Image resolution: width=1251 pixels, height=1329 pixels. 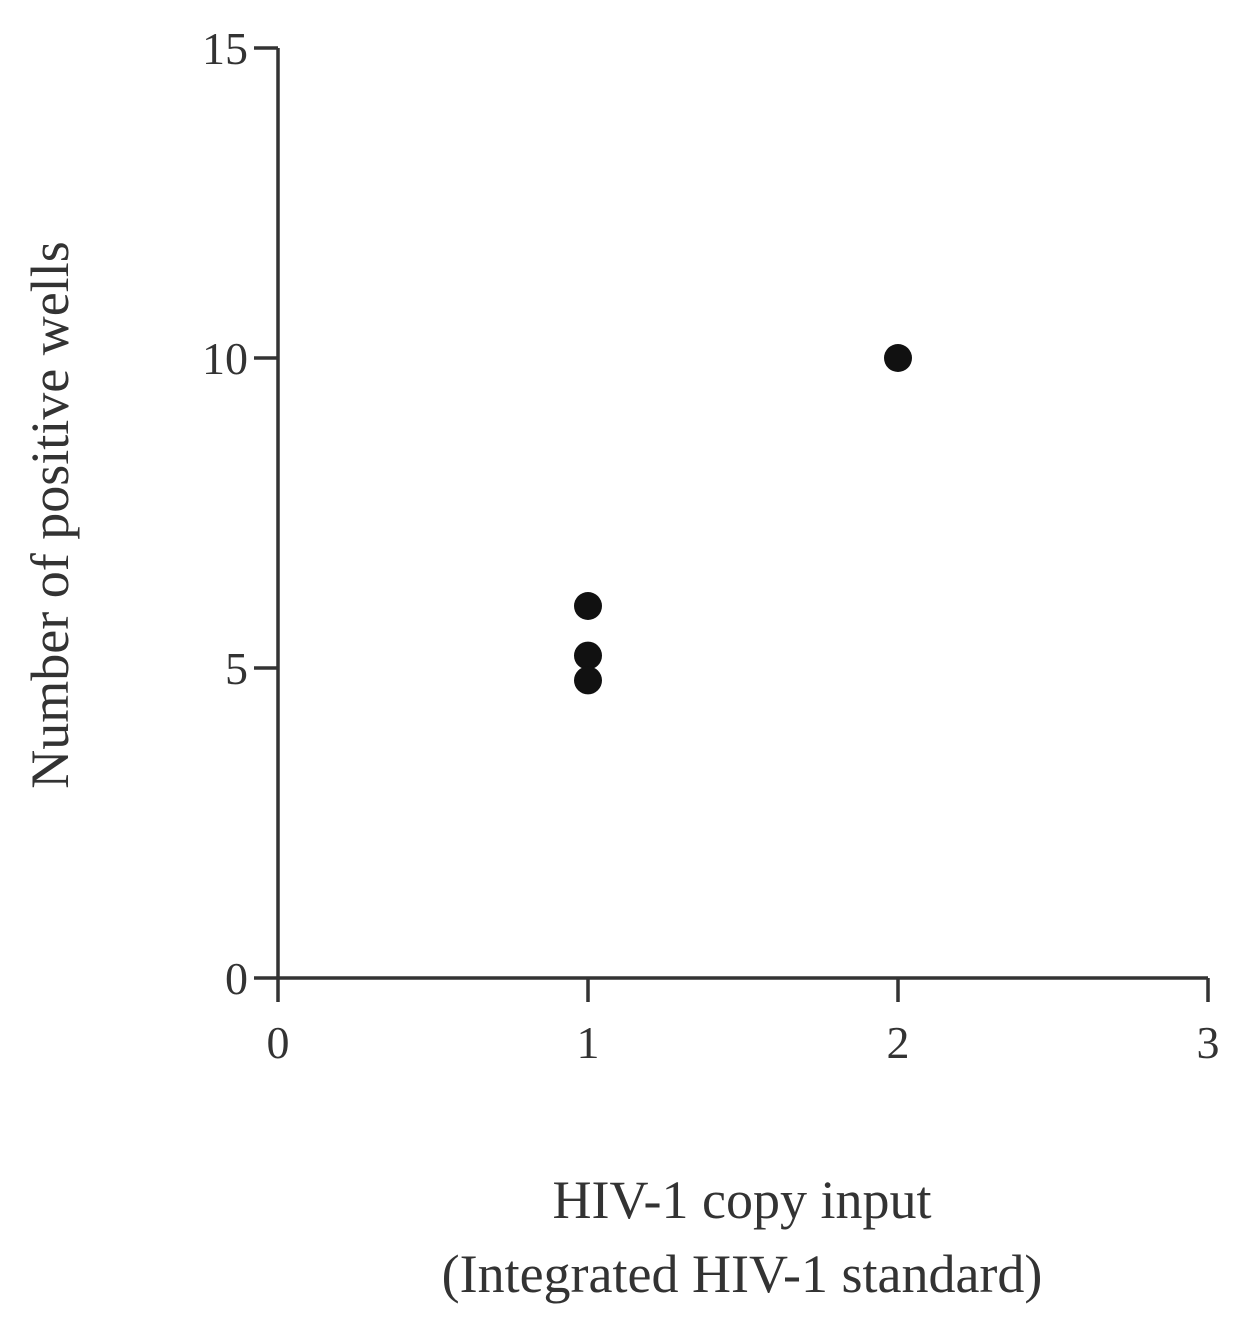 What do you see at coordinates (1208, 1042) in the screenshot?
I see `x-tick-label: 3` at bounding box center [1208, 1042].